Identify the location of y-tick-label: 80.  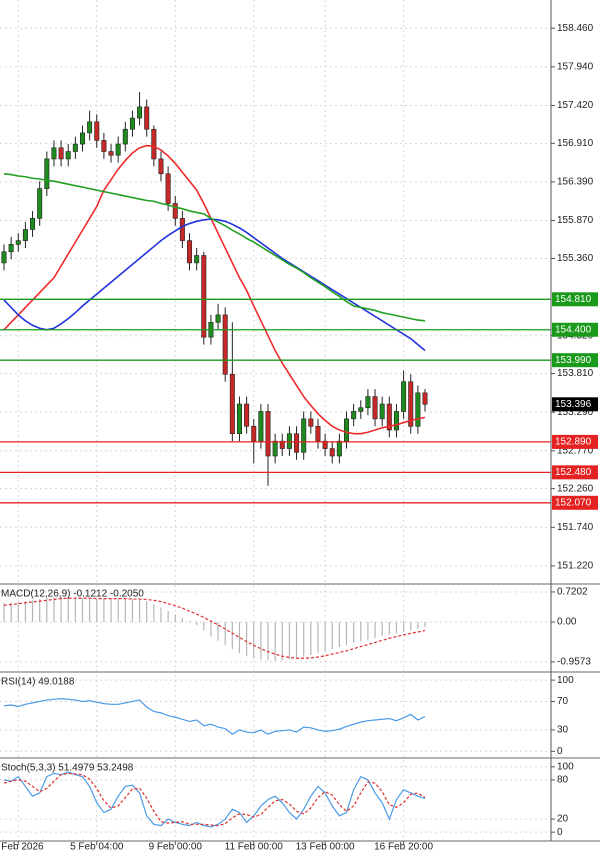
(563, 780).